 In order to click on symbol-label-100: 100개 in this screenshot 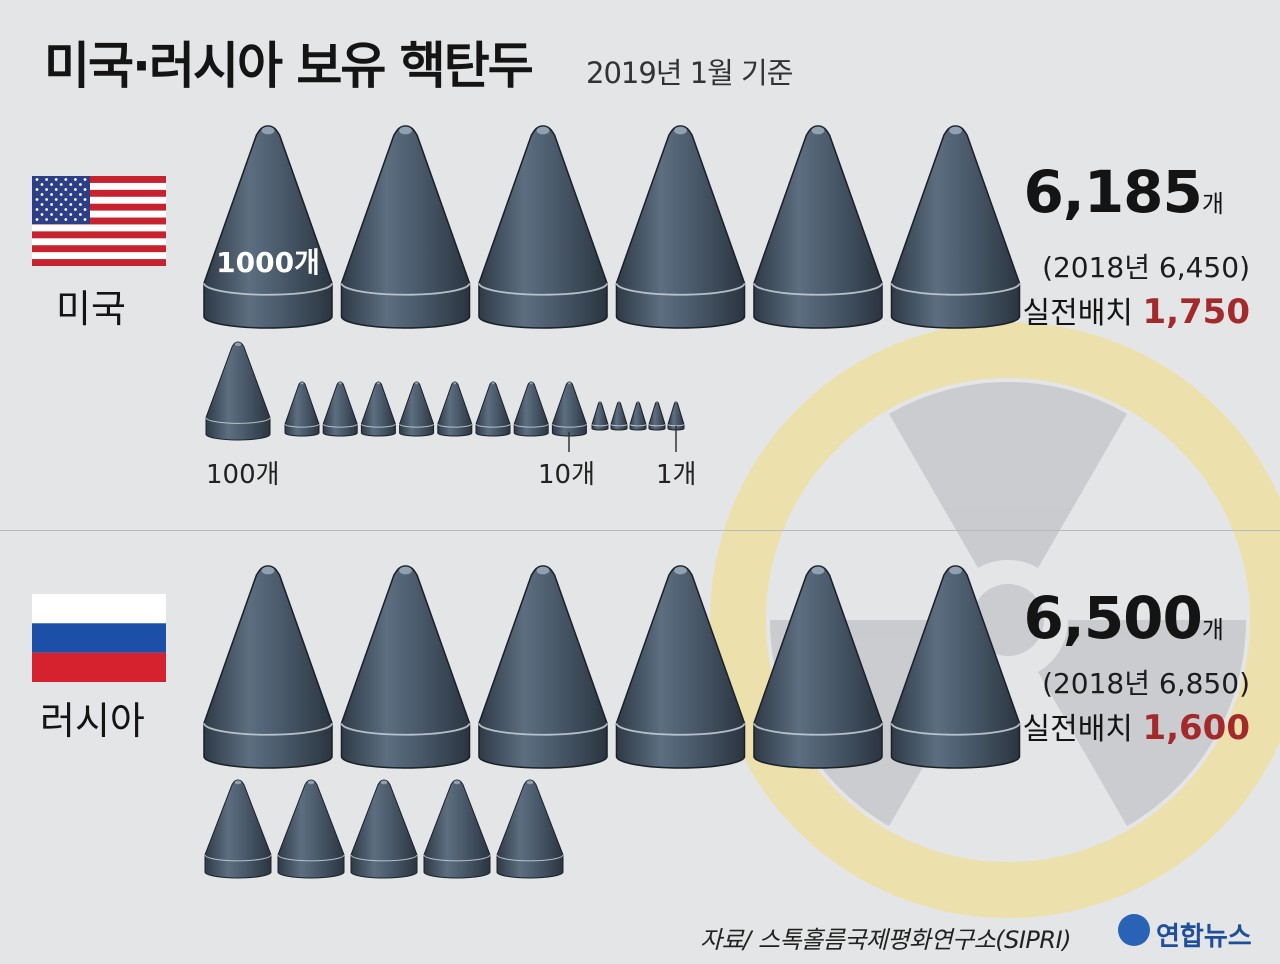, I will do `click(243, 475)`.